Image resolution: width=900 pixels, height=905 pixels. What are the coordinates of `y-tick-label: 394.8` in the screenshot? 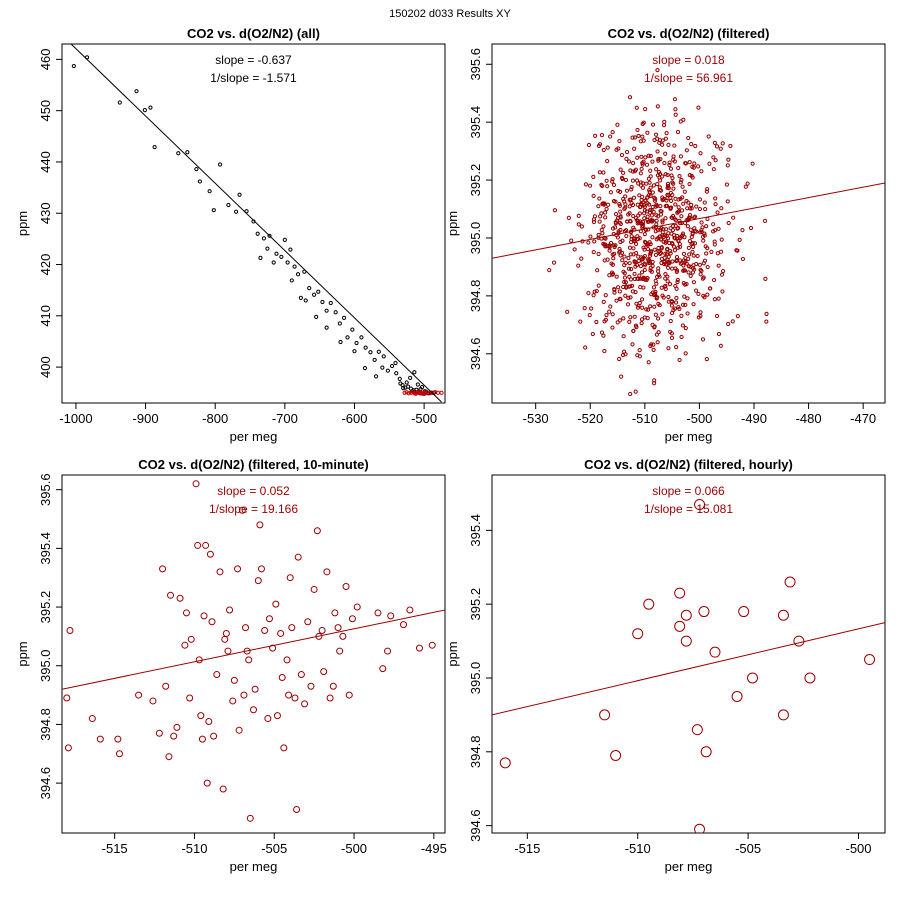 It's located at (45, 724).